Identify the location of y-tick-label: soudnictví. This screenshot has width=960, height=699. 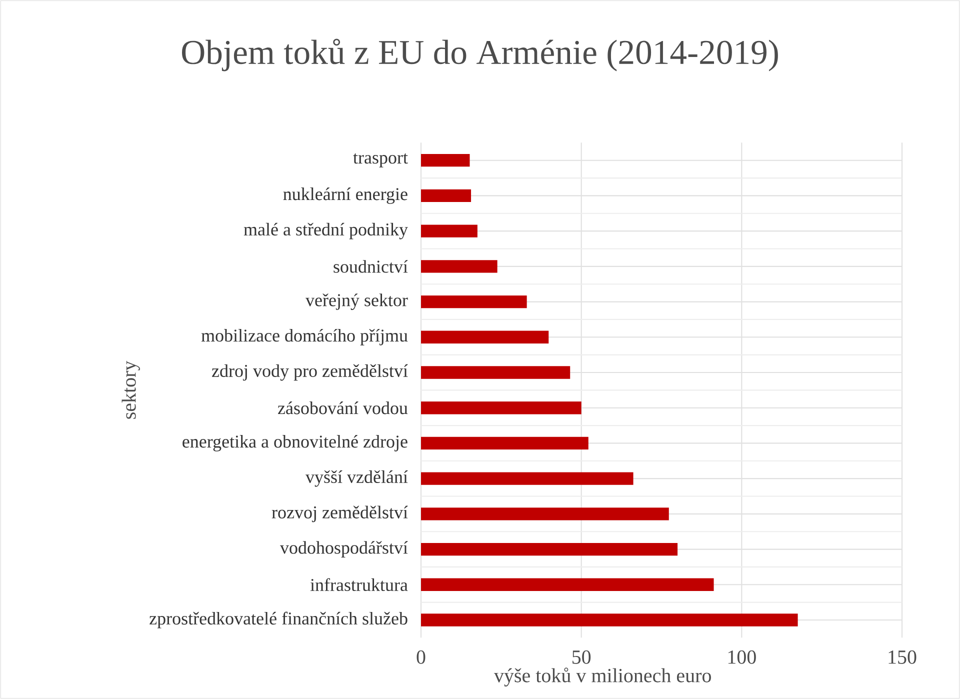
(371, 266).